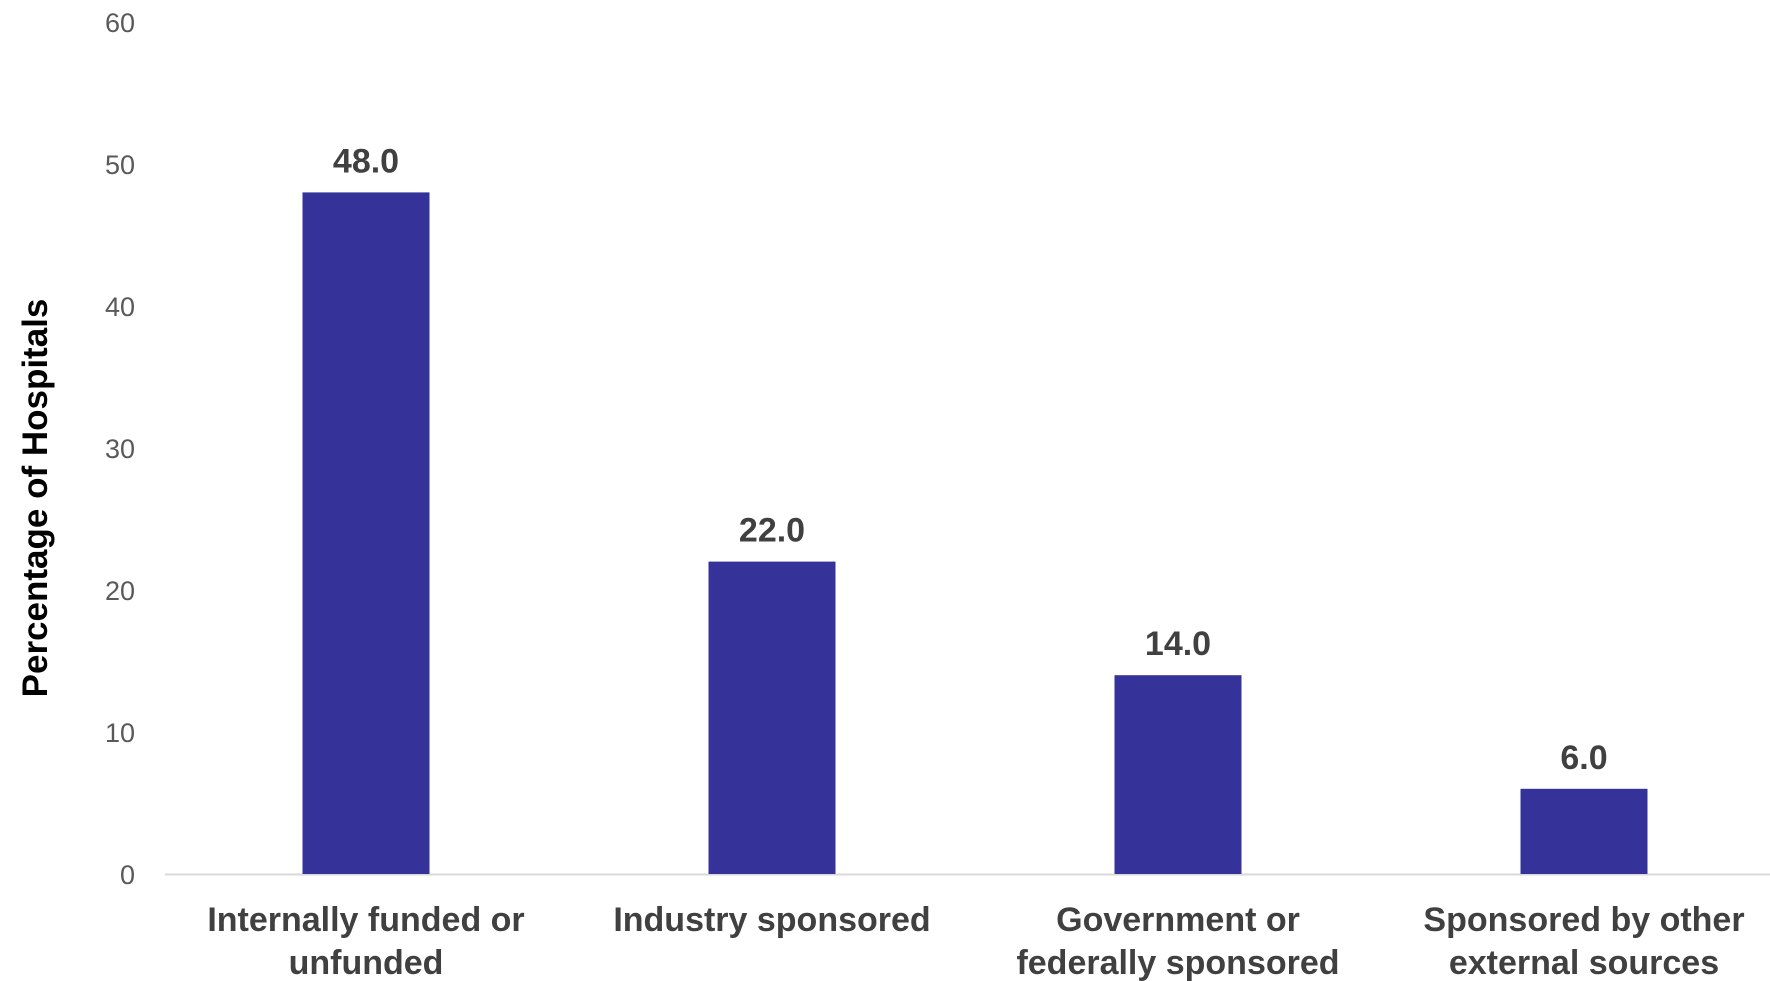 This screenshot has width=1770, height=981. What do you see at coordinates (771, 920) in the screenshot?
I see `x-tick-label: Industry sponsored` at bounding box center [771, 920].